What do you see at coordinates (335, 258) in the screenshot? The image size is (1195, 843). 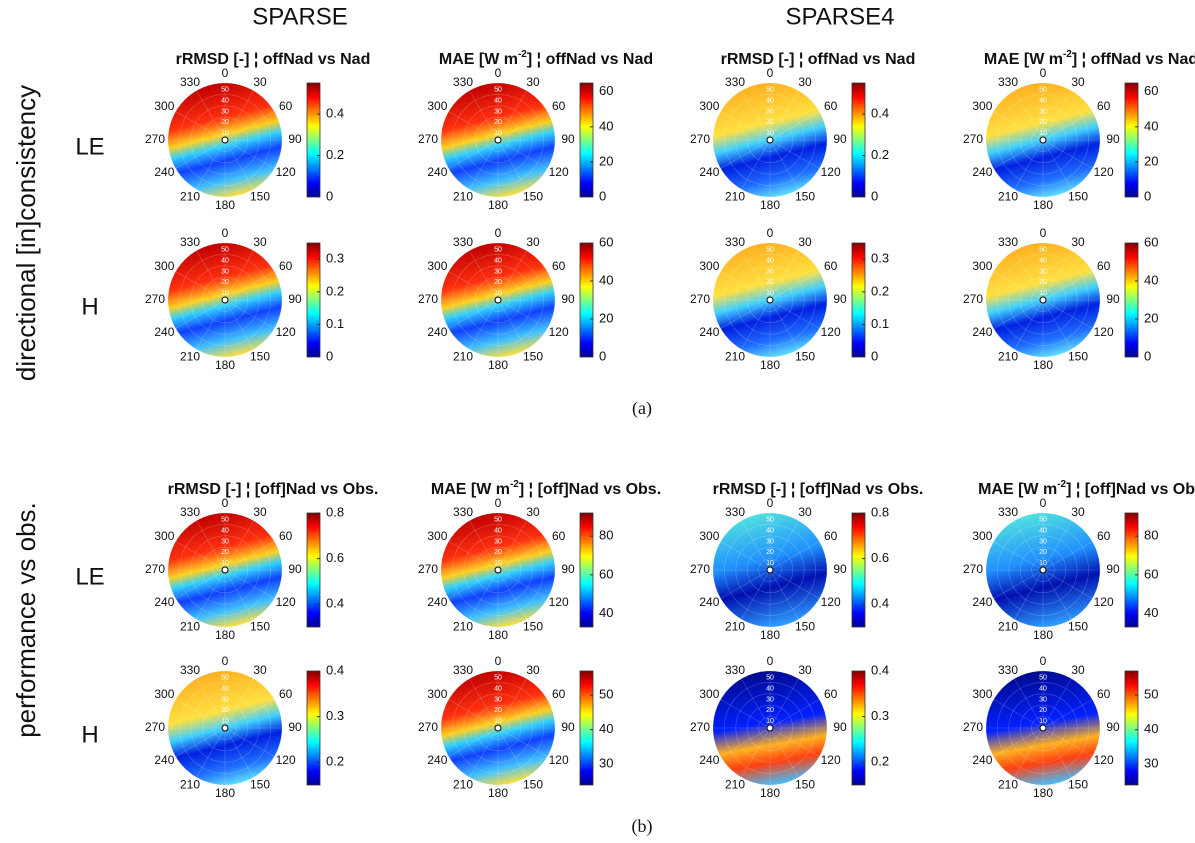 I see `colorbar-tick-label: 0.3` at bounding box center [335, 258].